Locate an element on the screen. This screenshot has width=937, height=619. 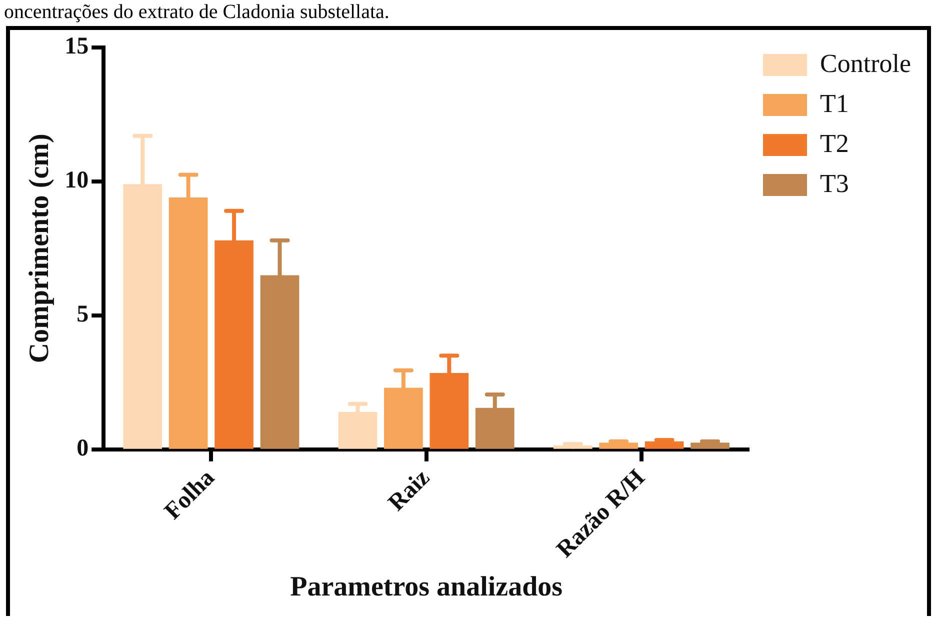
legend-label: T3 is located at coordinates (834, 183).